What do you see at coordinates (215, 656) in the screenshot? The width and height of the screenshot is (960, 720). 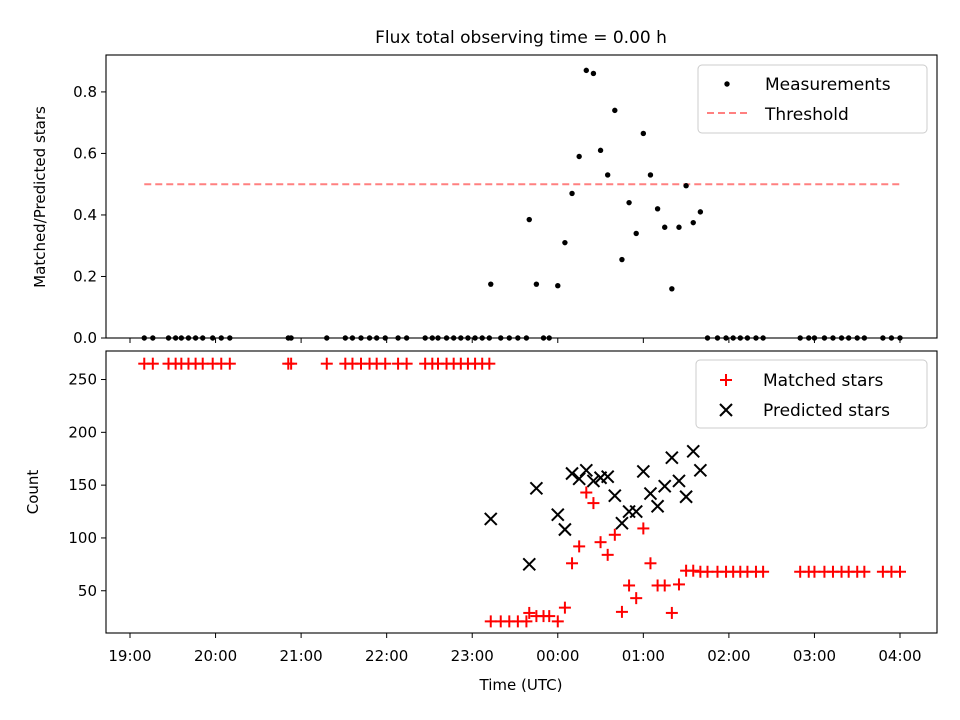 I see `x-tick-label: 20:00` at bounding box center [215, 656].